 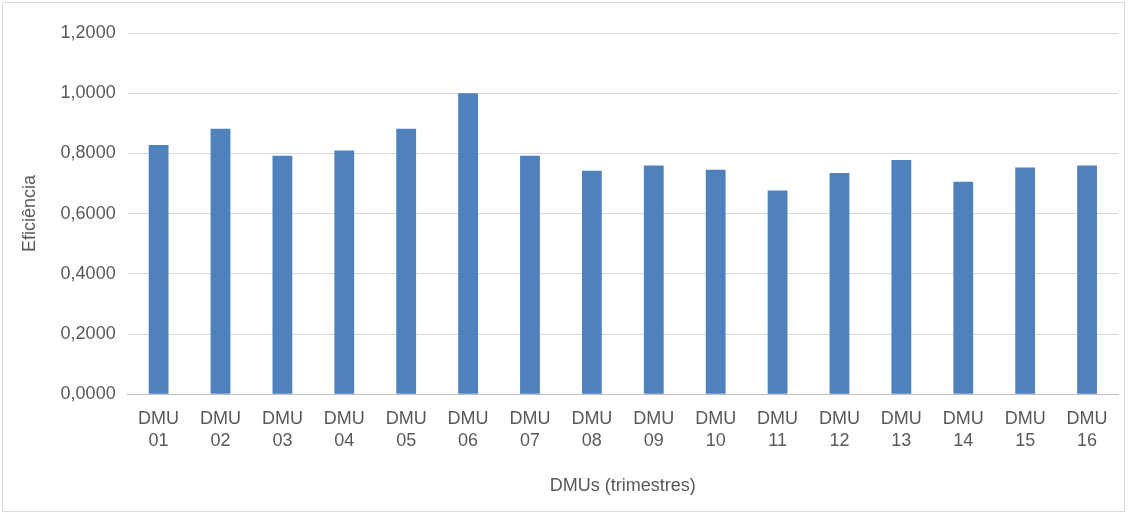 What do you see at coordinates (88, 152) in the screenshot?
I see `y-tick-label: 0,8000` at bounding box center [88, 152].